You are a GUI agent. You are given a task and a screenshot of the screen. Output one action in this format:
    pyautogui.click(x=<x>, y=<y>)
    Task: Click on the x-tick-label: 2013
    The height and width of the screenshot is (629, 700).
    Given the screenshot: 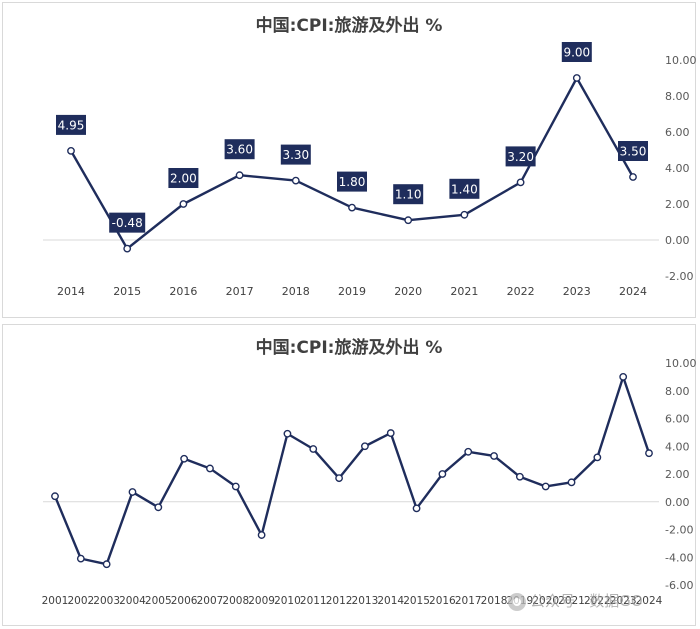 What is the action you would take?
    pyautogui.click(x=365, y=601)
    